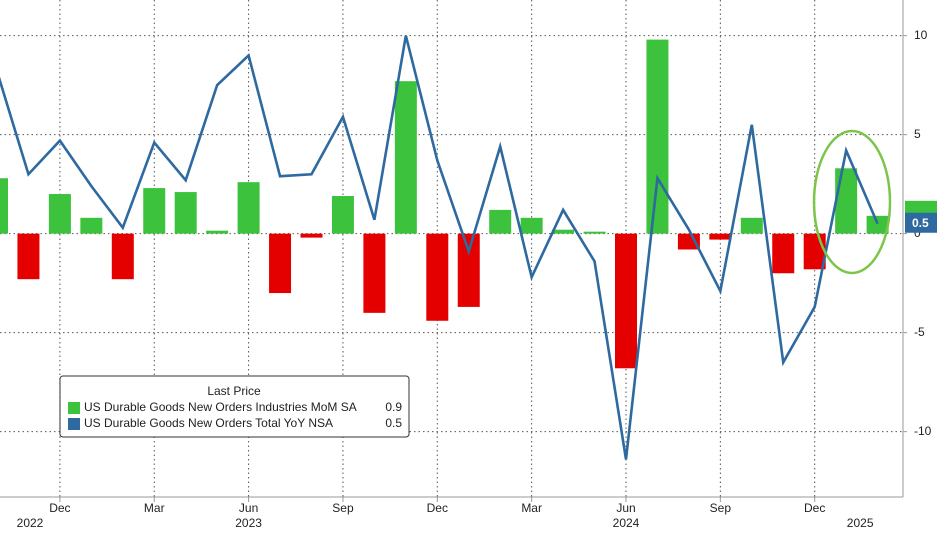 Image resolution: width=937 pixels, height=533 pixels. What do you see at coordinates (393, 407) in the screenshot?
I see `legend-value: 0.9` at bounding box center [393, 407].